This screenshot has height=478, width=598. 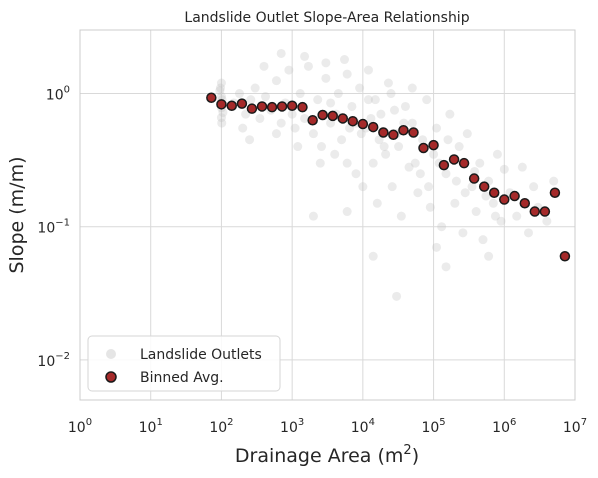 What do you see at coordinates (58, 94) in the screenshot?
I see `y-tick-label: 10⁰` at bounding box center [58, 94].